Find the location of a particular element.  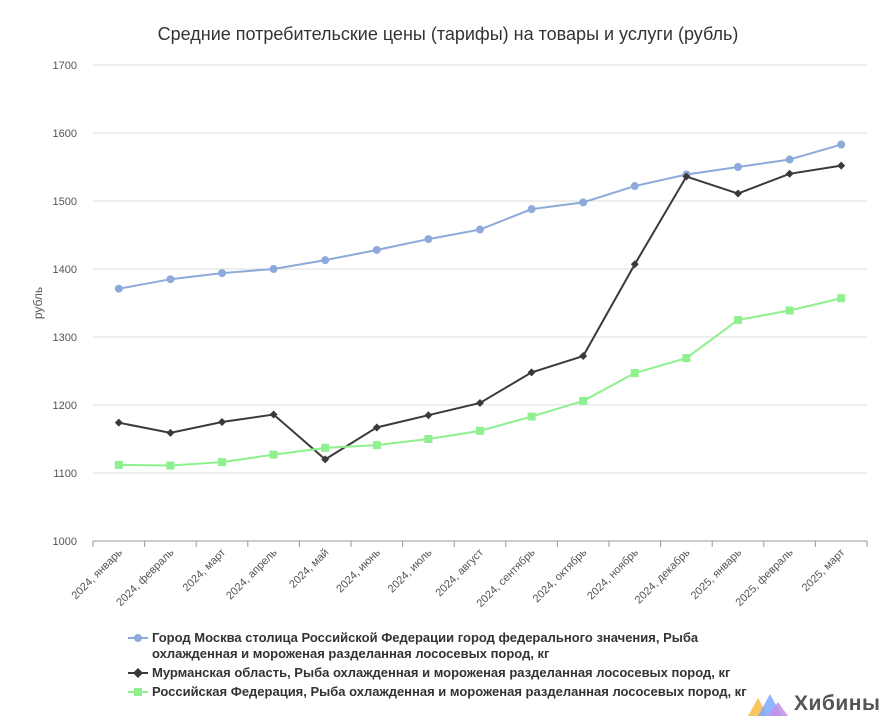

y-tick-label: 1100 is located at coordinates (65, 474).